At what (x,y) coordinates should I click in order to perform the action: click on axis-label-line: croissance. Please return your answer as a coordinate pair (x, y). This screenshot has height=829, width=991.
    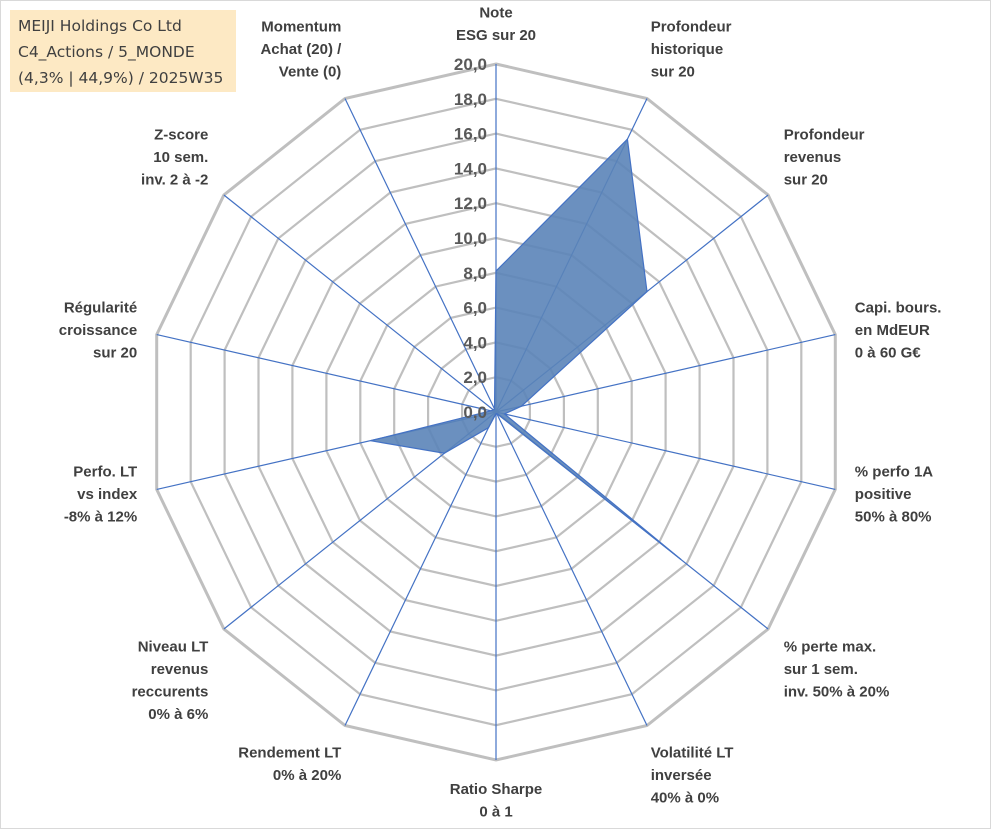
    Looking at the image, I should click on (98, 330).